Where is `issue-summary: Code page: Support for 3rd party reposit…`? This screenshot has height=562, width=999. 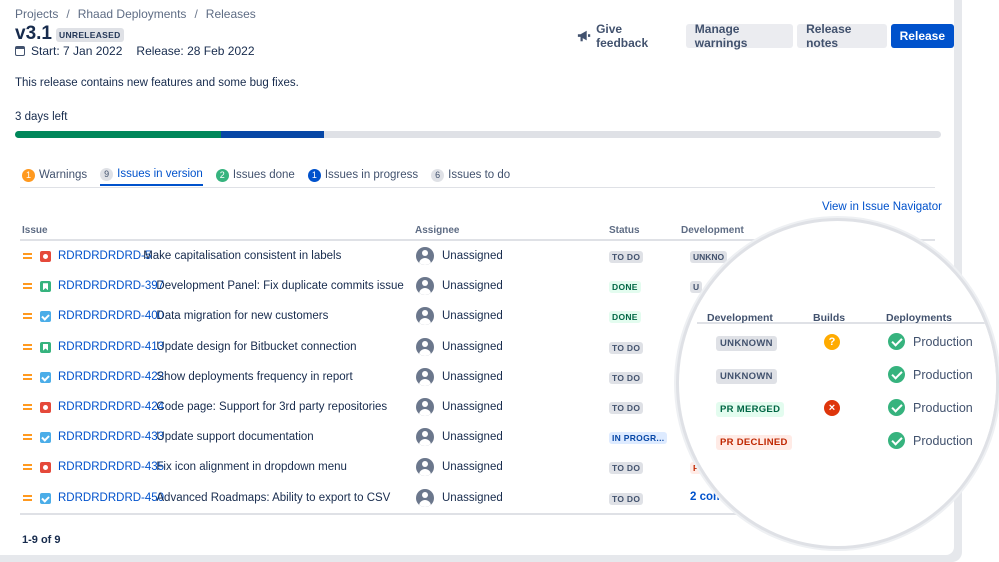
issue-summary: Code page: Support for 3rd party reposit… is located at coordinates (272, 406).